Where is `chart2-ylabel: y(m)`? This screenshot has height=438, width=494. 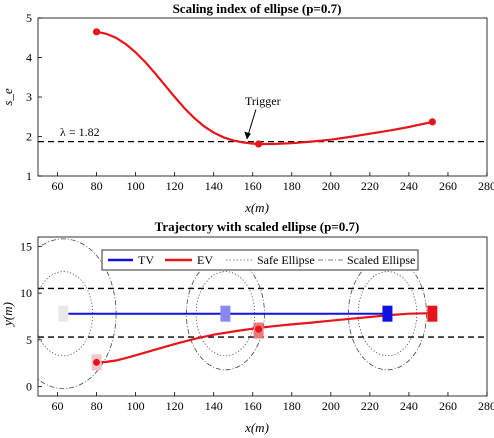 chart2-ylabel: y(m) is located at coordinates (7, 315).